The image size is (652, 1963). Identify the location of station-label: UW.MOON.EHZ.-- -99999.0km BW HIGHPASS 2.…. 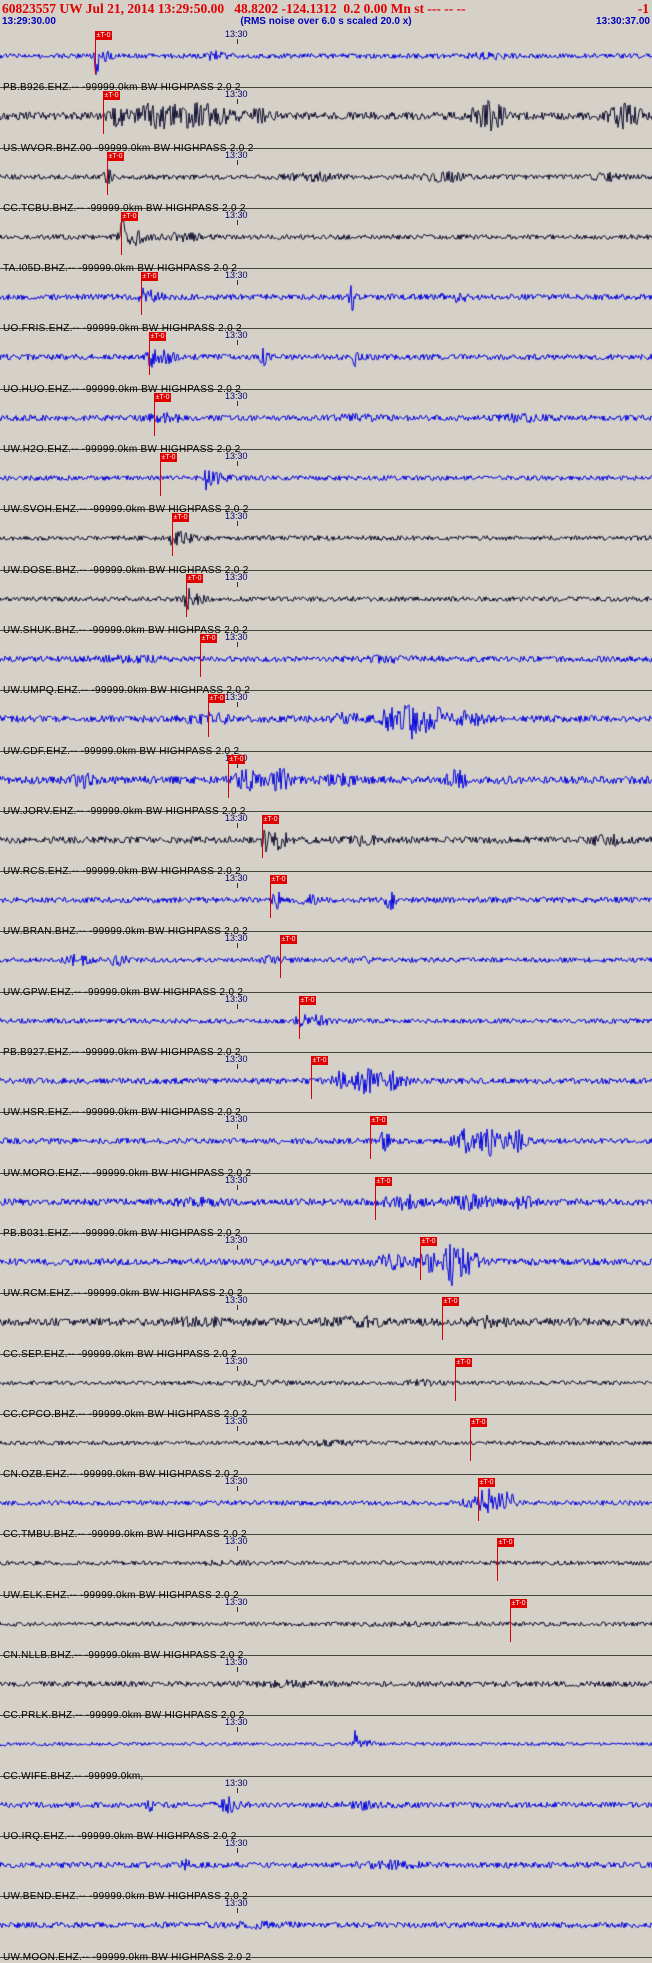
(127, 1957).